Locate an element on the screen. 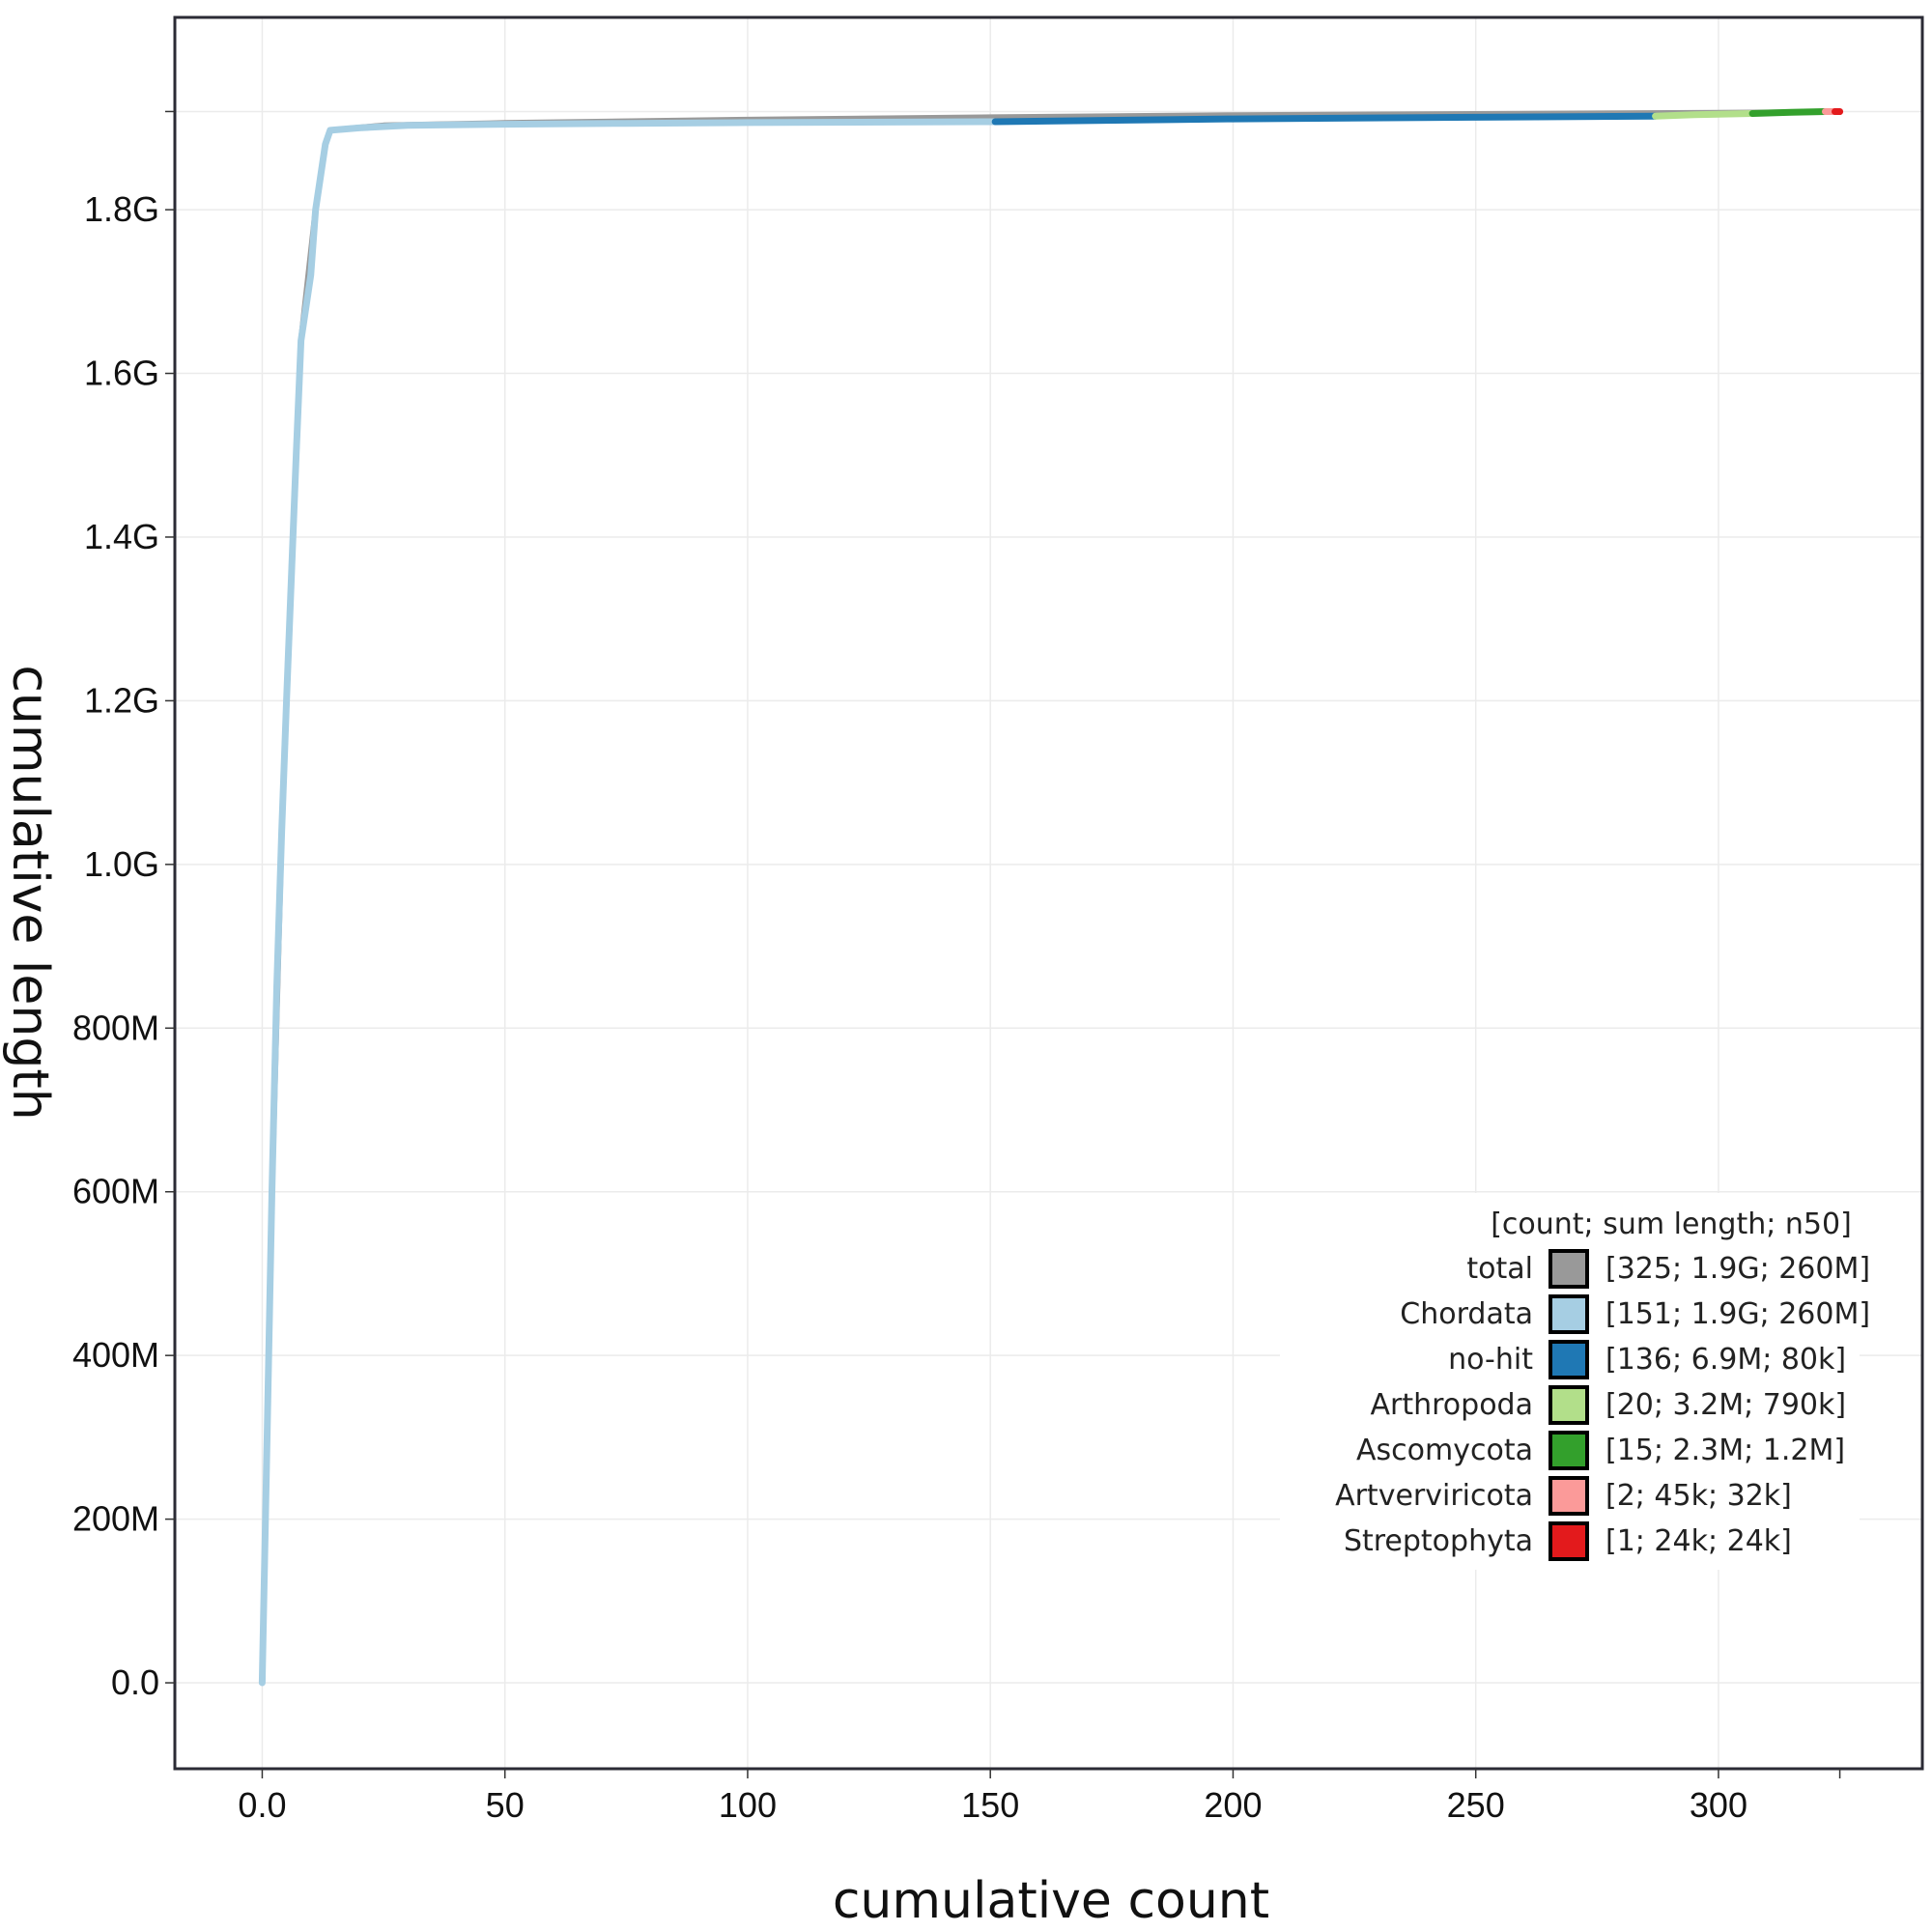 The image size is (1932, 1932). x-tick-label: 200 is located at coordinates (1233, 1805).